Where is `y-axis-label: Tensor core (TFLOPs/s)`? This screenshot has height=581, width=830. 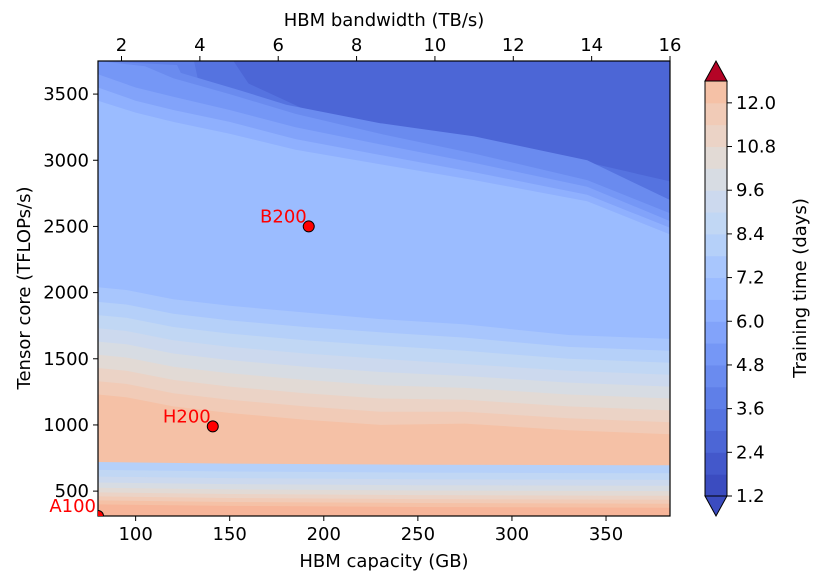
y-axis-label: Tensor core (TFLOPs/s) is located at coordinates (24, 289).